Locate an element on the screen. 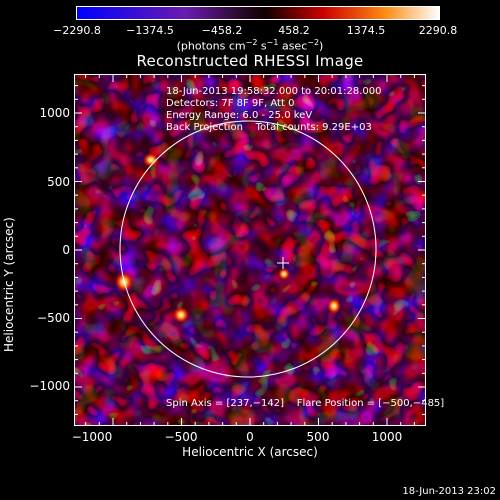  energy-range-text: Energy Range: 6.0 - 25.0 keV is located at coordinates (239, 115).